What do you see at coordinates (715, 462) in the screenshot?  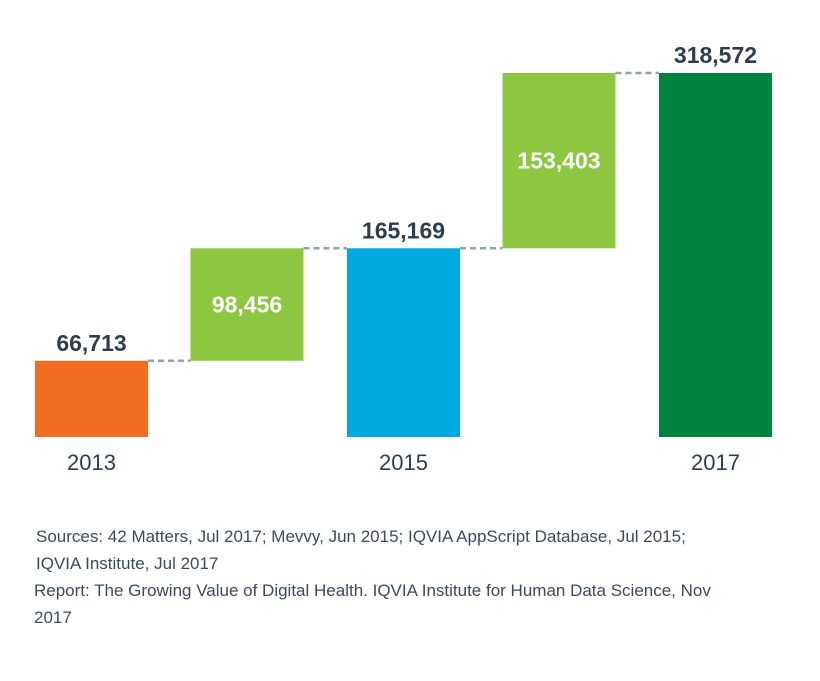 I see `x-tick-label: 2017` at bounding box center [715, 462].